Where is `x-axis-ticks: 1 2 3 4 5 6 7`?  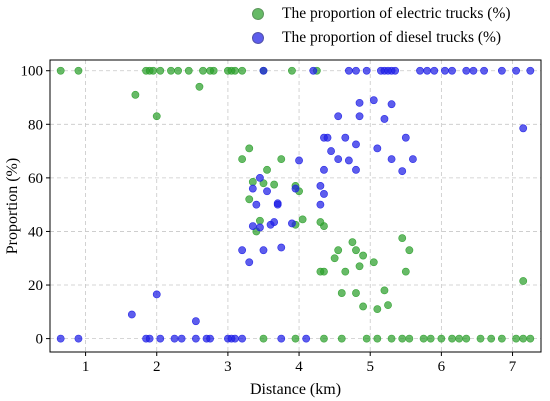
x-axis-ticks: 1 2 3 4 5 6 7 is located at coordinates (299, 363).